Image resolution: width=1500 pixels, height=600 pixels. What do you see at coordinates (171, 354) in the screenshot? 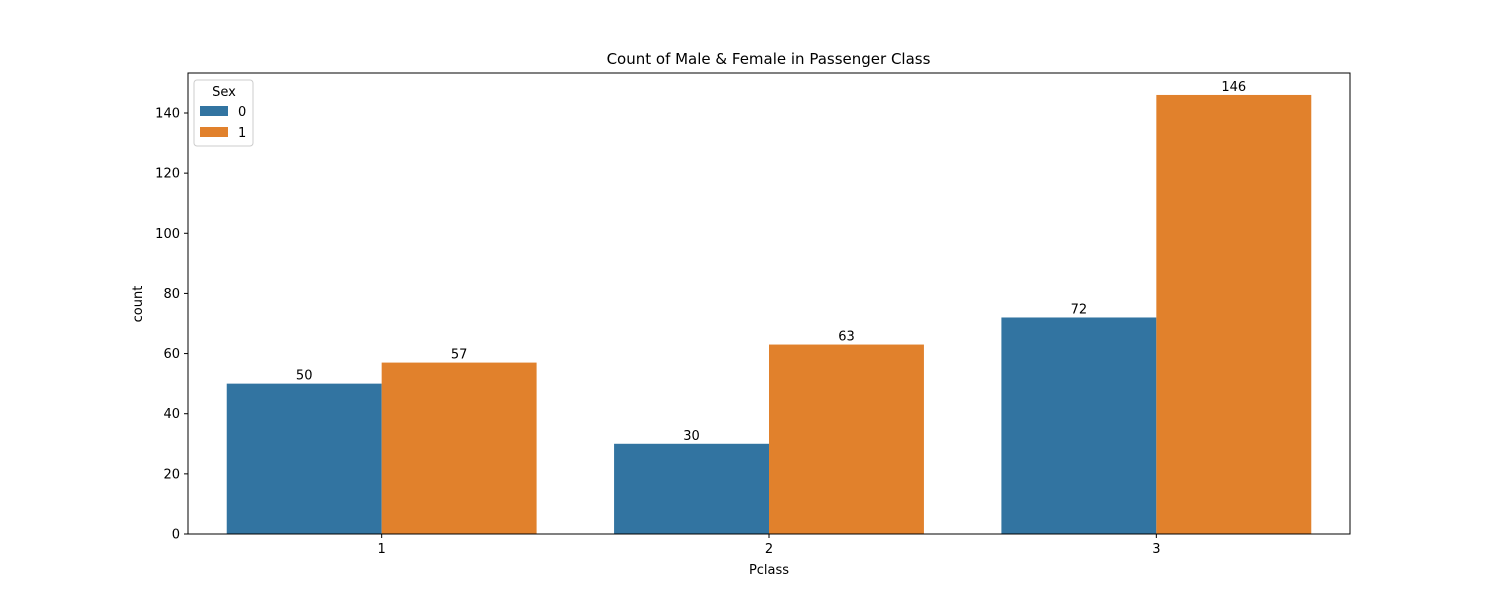
I see `y-tick-label: 60` at bounding box center [171, 354].